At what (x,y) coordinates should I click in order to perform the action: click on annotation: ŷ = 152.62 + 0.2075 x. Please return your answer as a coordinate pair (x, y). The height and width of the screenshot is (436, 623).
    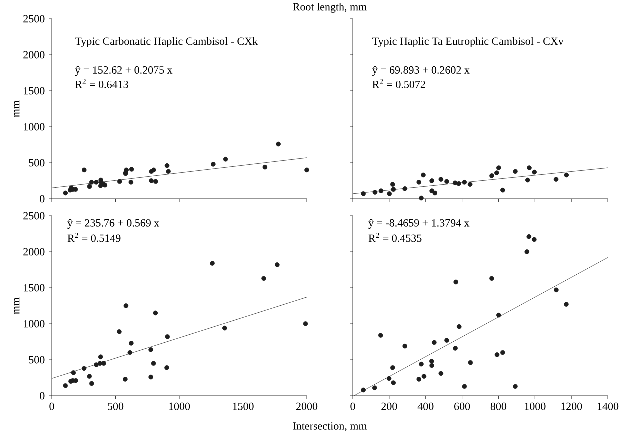
    Looking at the image, I should click on (124, 71).